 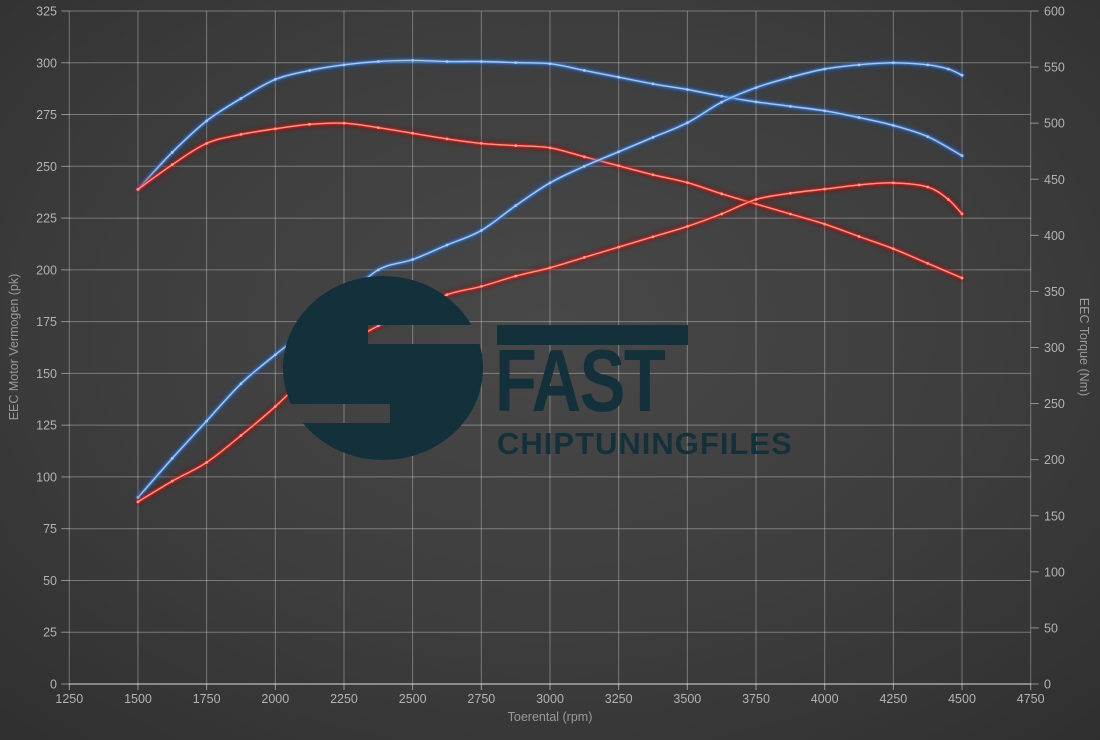 What do you see at coordinates (1054, 572) in the screenshot?
I see `y-right-tick-label: 100` at bounding box center [1054, 572].